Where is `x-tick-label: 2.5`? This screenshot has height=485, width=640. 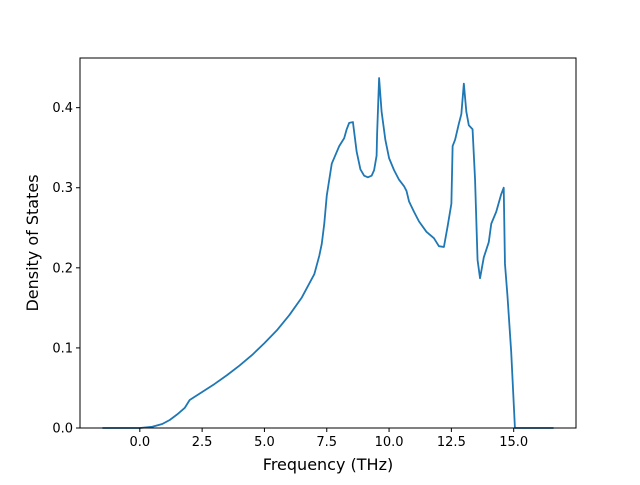
x-tick-label: 2.5 is located at coordinates (202, 442).